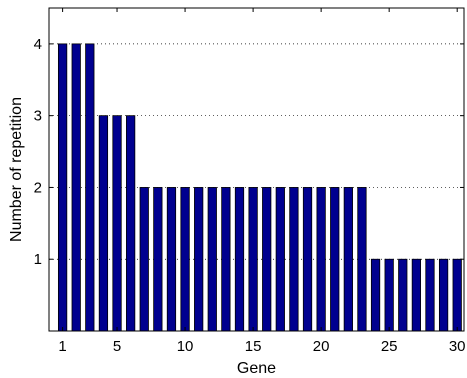 The image size is (467, 378). What do you see at coordinates (457, 346) in the screenshot?
I see `x-tick-label: 30` at bounding box center [457, 346].